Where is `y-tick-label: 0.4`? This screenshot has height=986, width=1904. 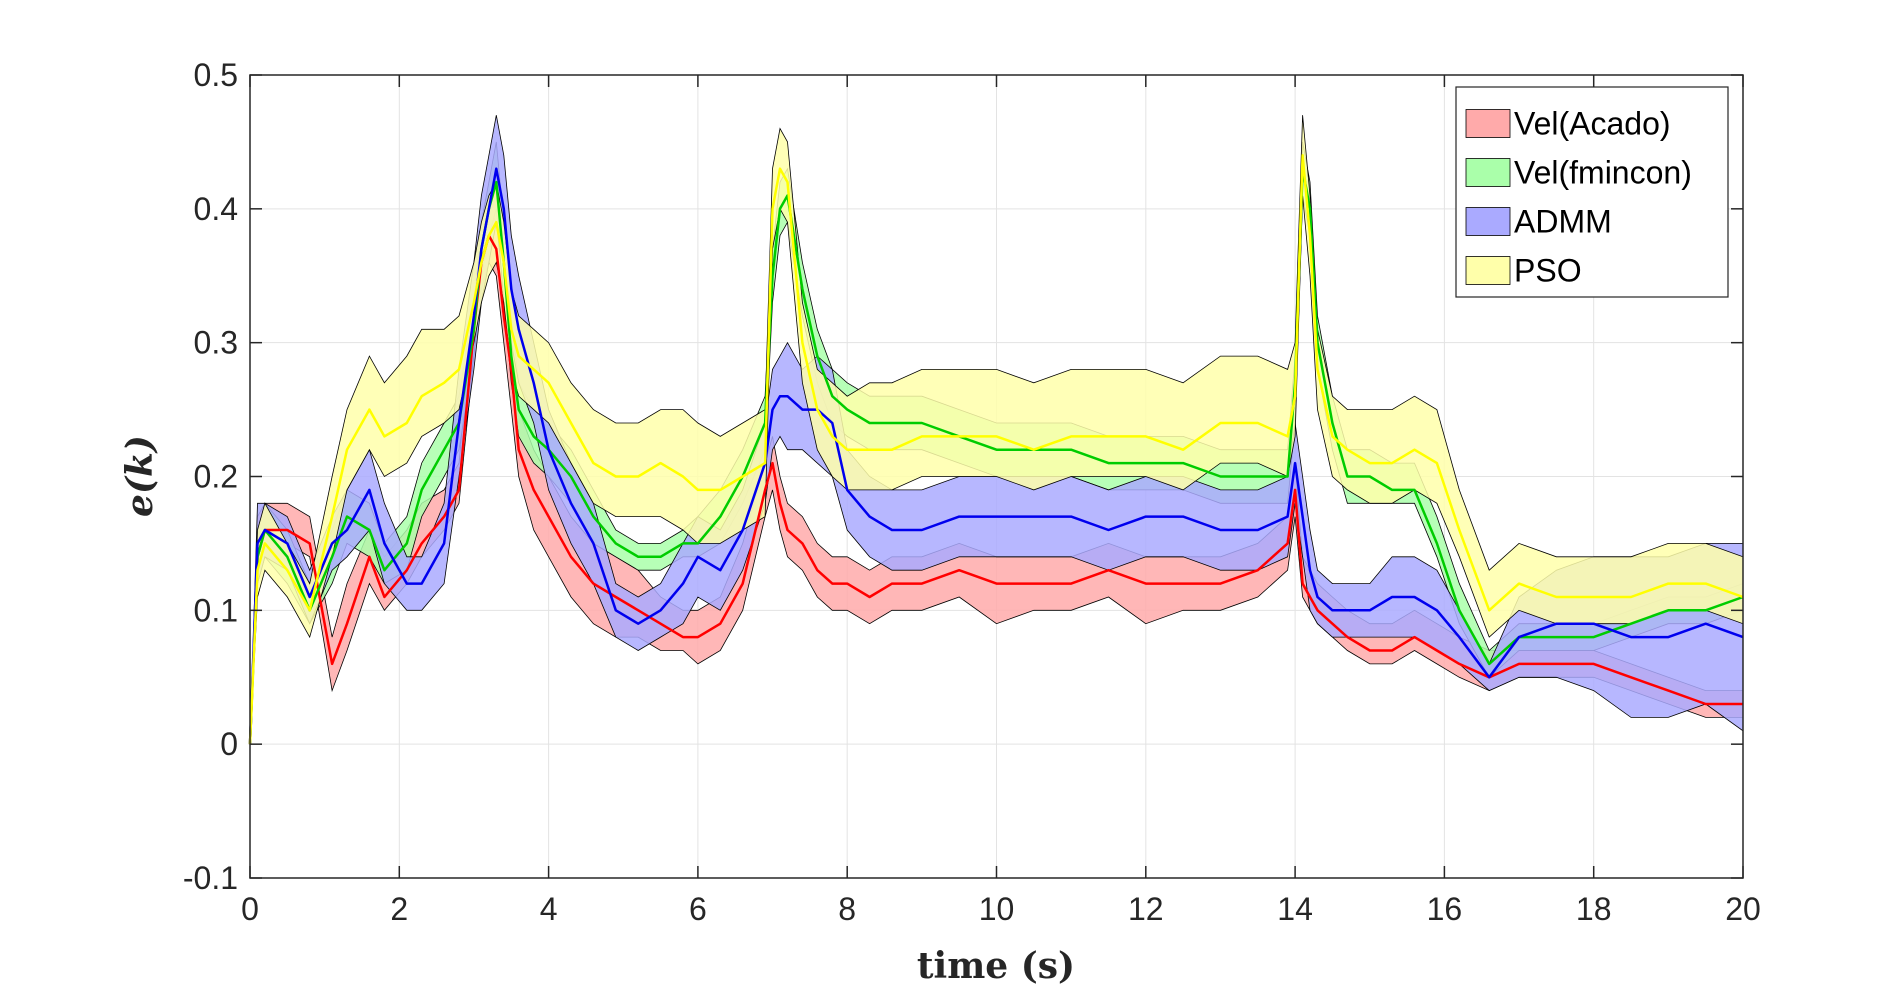 y-tick-label: 0.4 is located at coordinates (216, 209).